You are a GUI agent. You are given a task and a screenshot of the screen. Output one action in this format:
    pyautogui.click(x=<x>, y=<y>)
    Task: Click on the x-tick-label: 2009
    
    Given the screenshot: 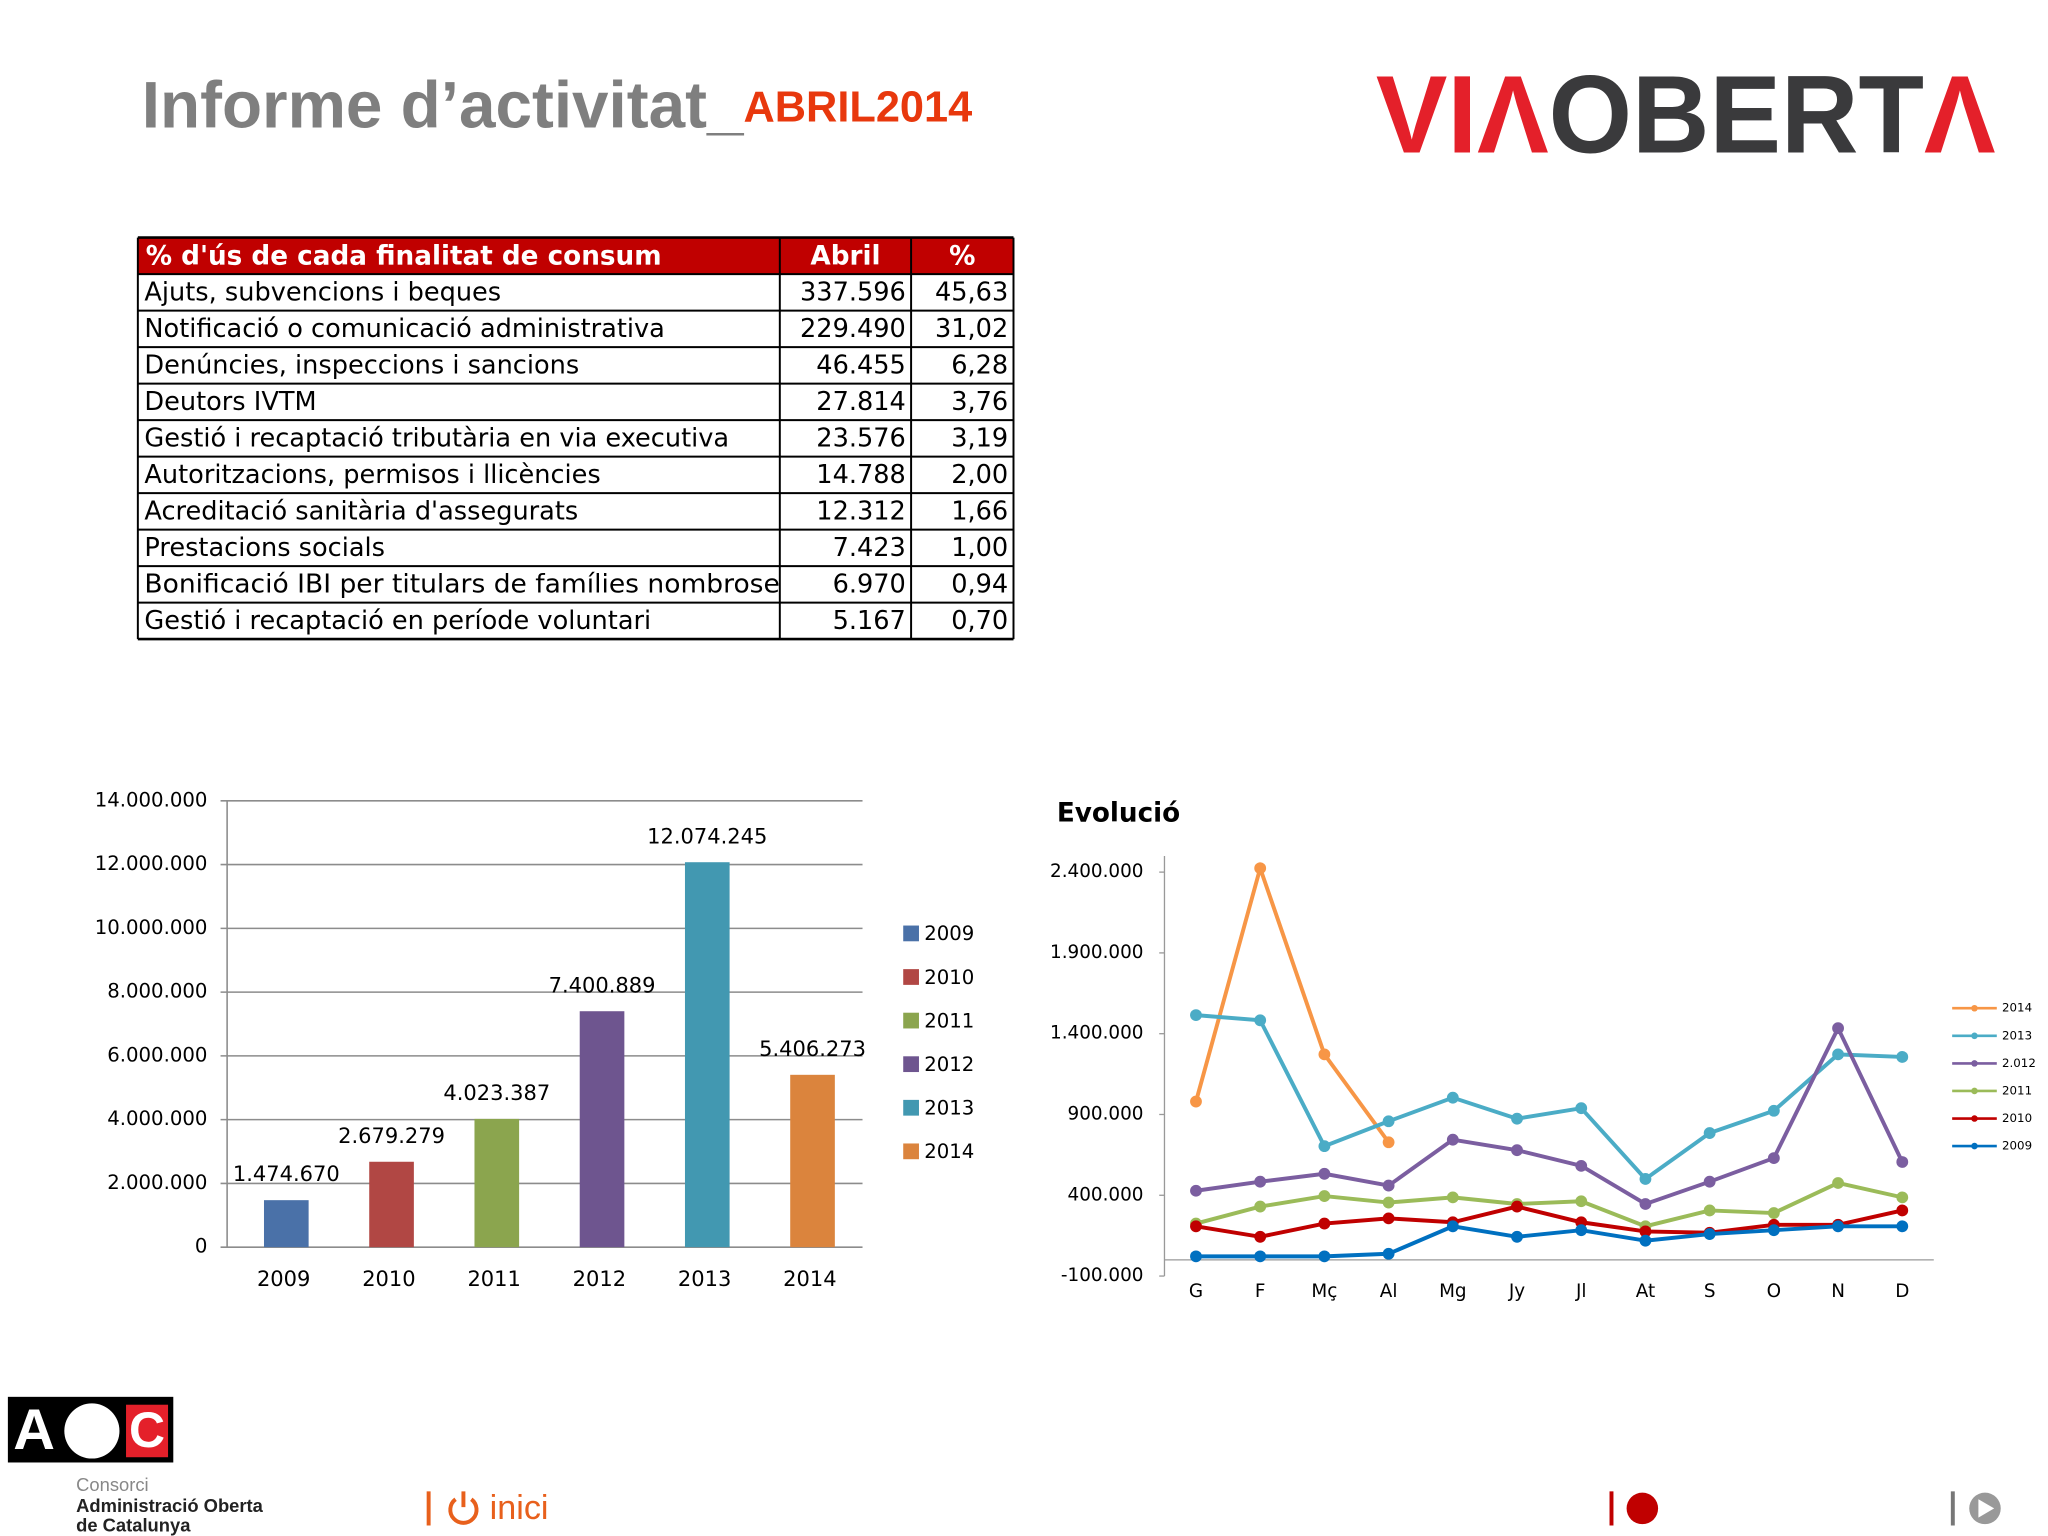 What is the action you would take?
    pyautogui.click(x=283, y=1279)
    